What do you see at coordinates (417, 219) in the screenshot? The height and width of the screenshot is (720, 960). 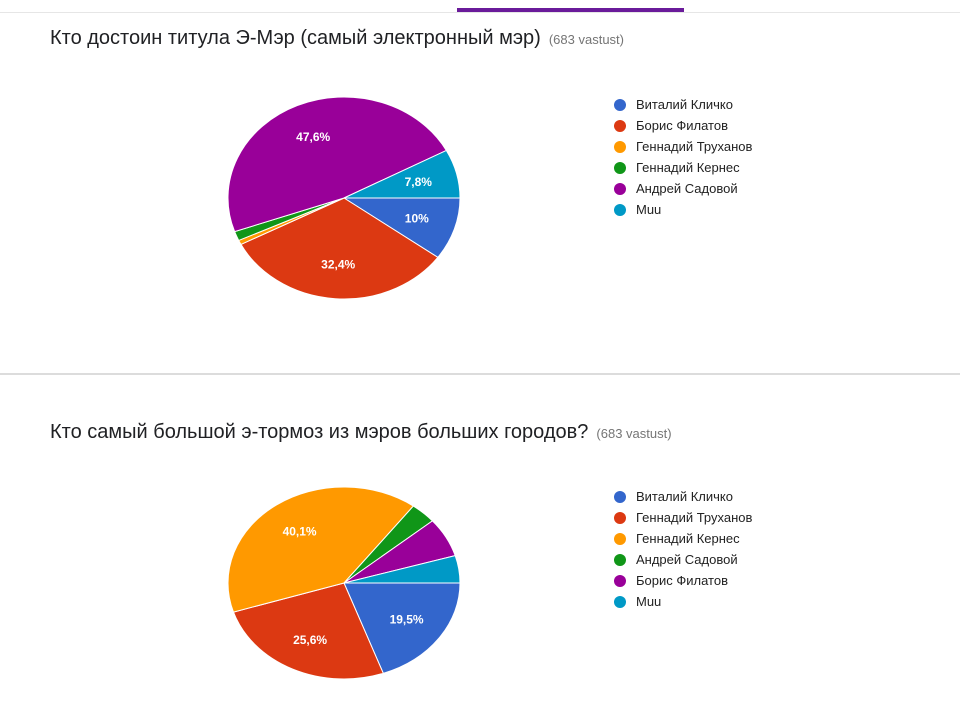 I see `slice-data-label: 10%` at bounding box center [417, 219].